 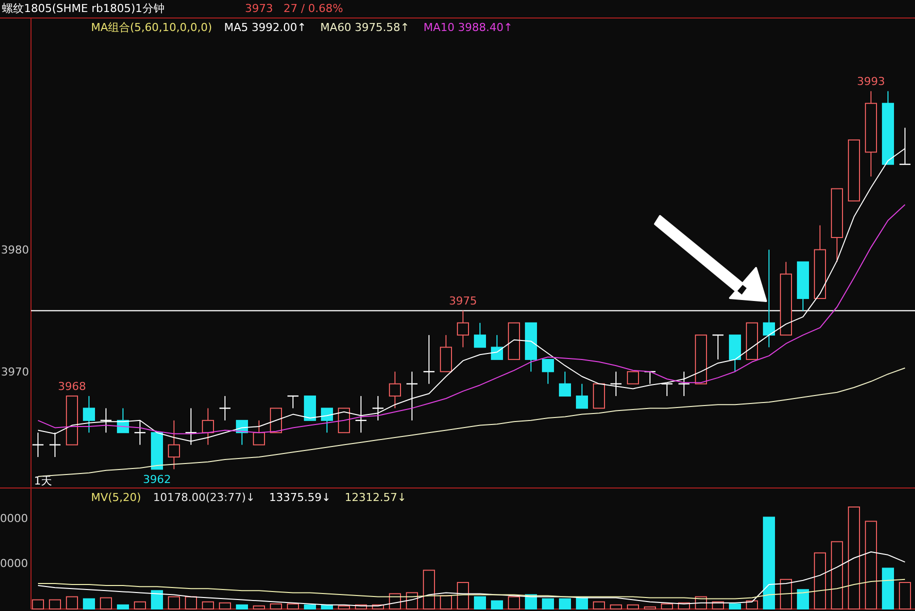 What do you see at coordinates (468, 27) in the screenshot?
I see `text: MA10 3988.40↑` at bounding box center [468, 27].